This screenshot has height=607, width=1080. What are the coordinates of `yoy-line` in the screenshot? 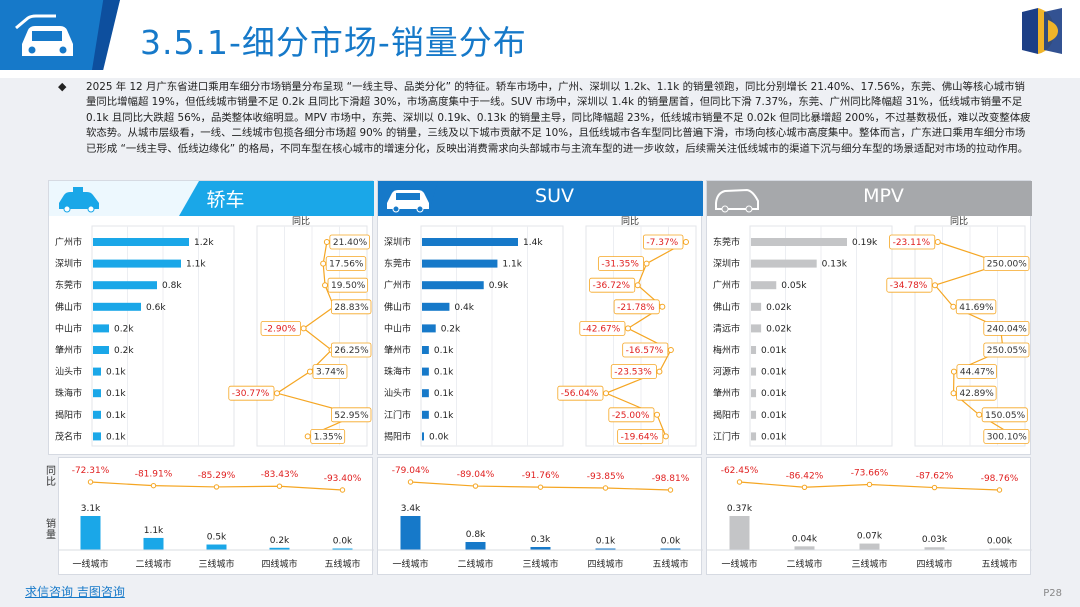 It's located at (974, 339).